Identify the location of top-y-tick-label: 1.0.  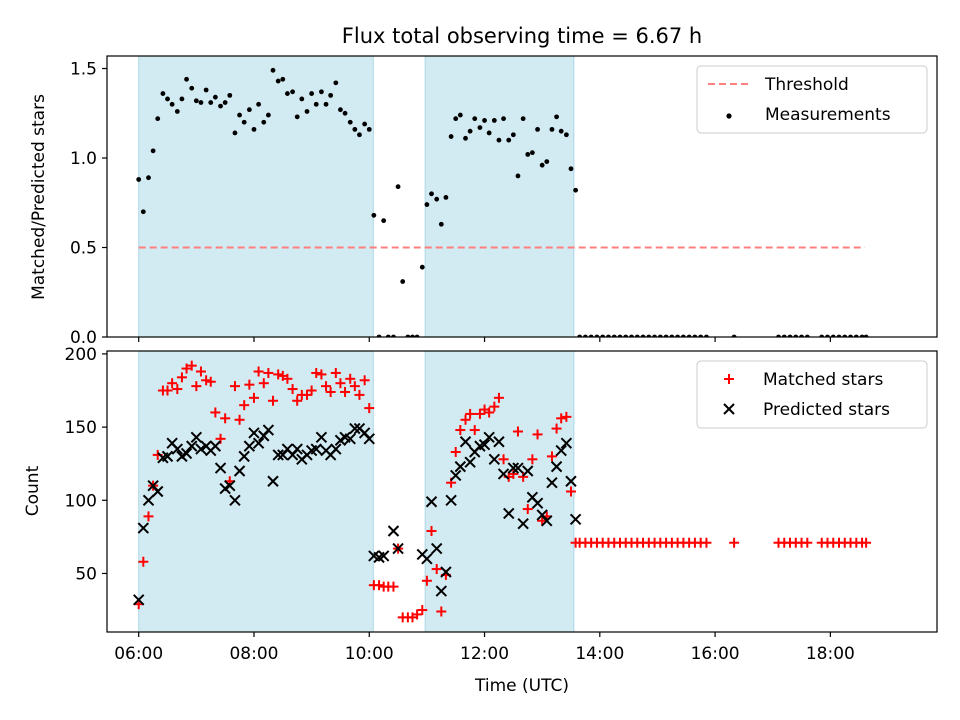
(83, 159).